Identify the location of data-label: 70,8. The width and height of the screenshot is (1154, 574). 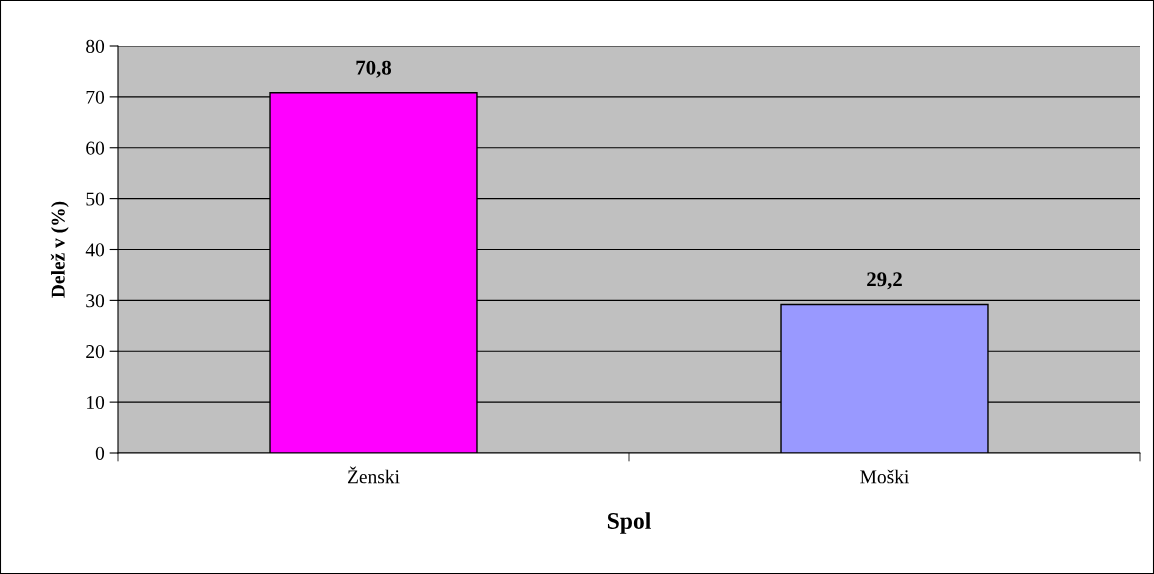
(374, 69).